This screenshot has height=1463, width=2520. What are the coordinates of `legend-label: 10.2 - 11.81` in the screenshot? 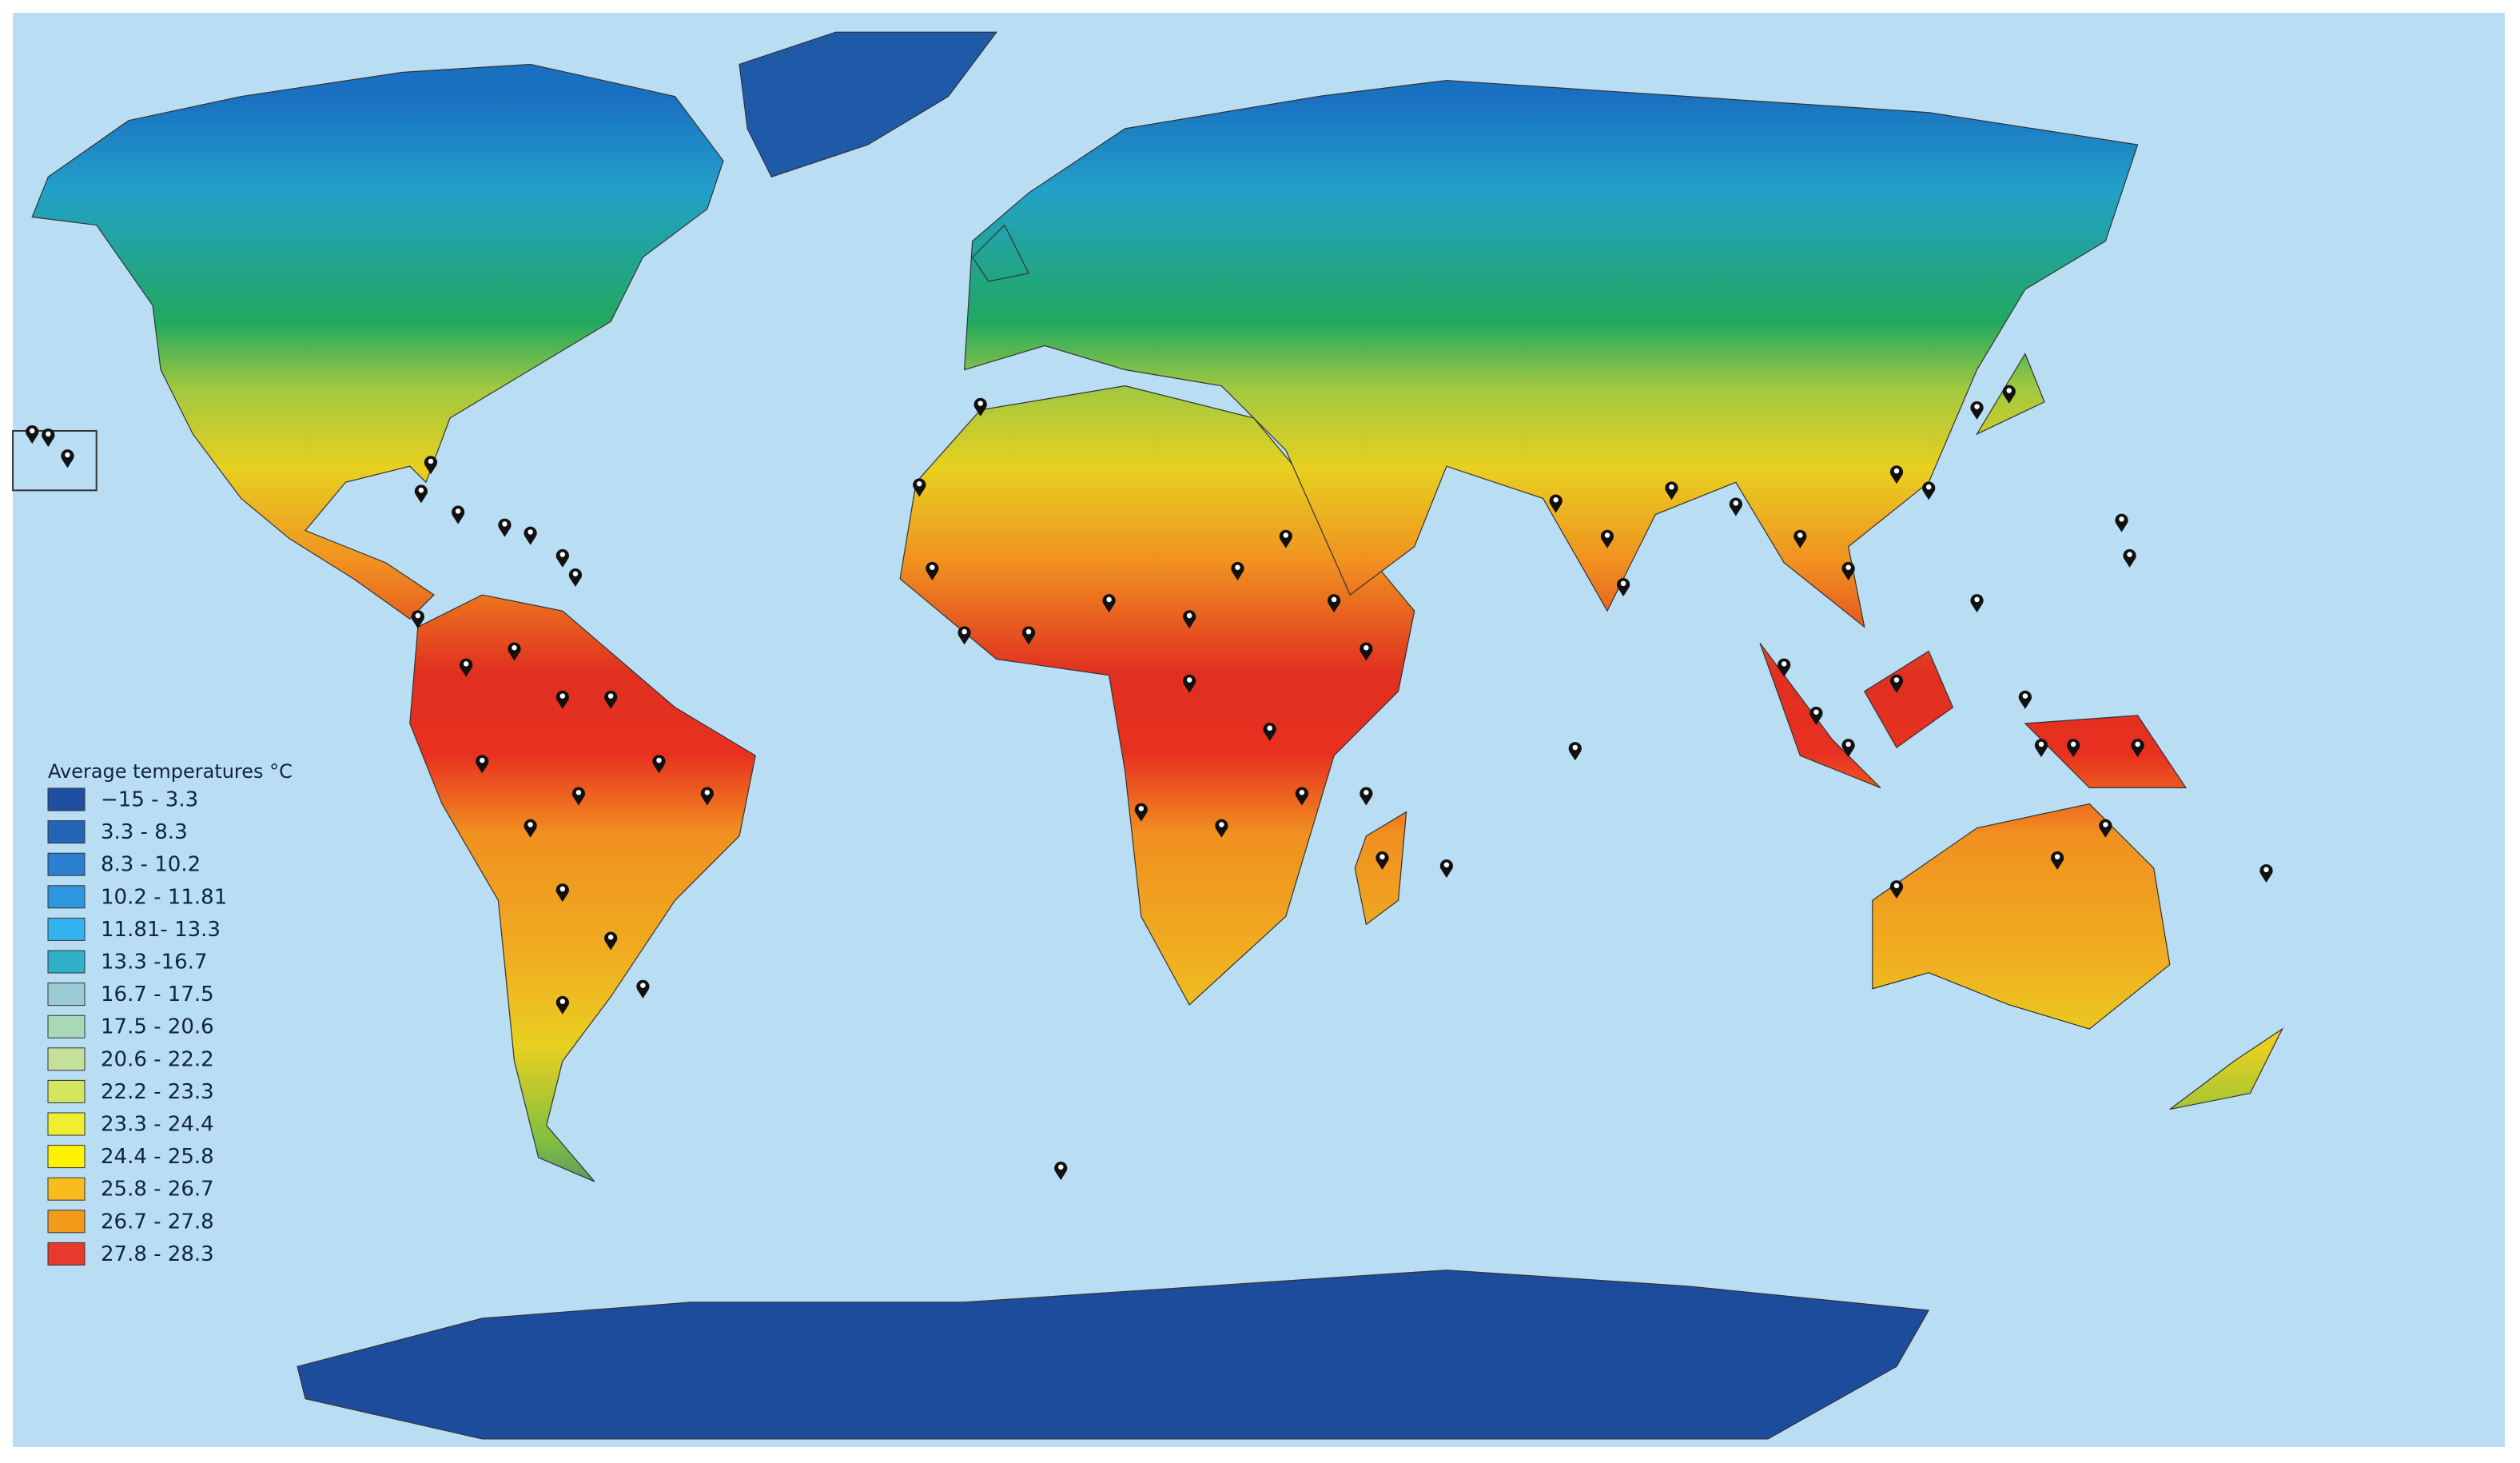 It's located at (164, 897).